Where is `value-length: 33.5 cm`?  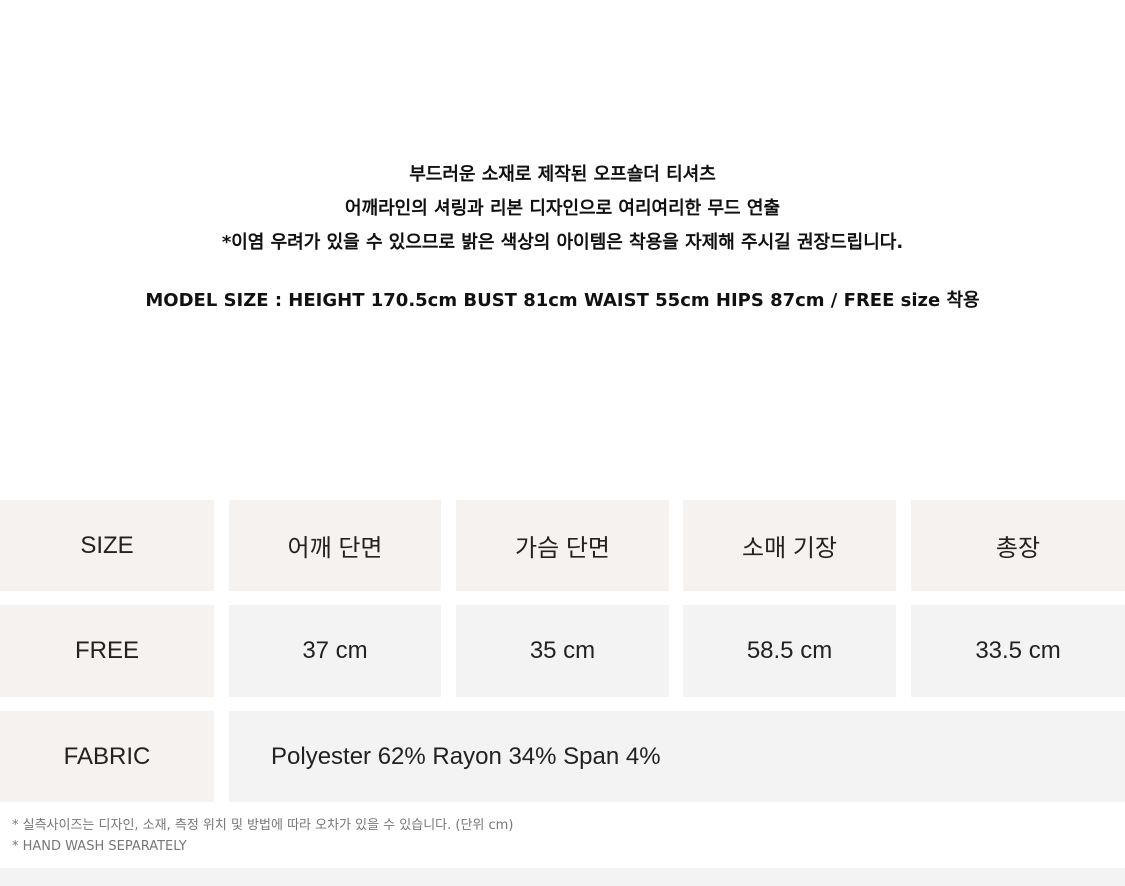
value-length: 33.5 cm is located at coordinates (1018, 651).